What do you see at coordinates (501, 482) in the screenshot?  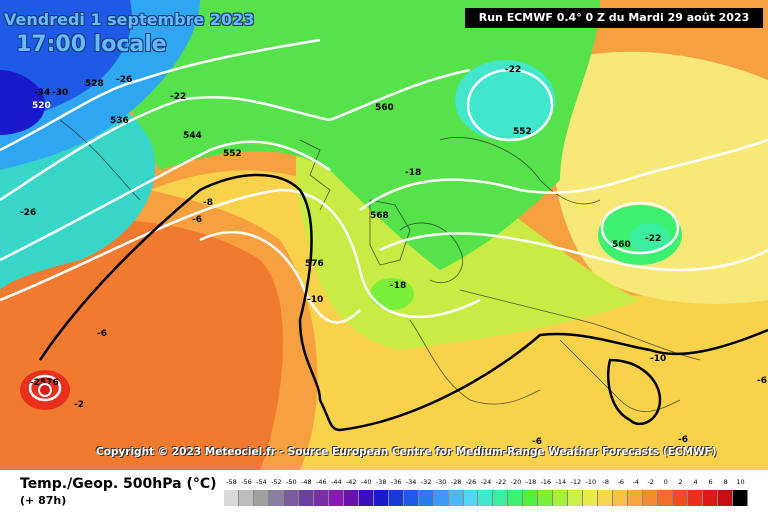 I see `color-scale-label: -22` at bounding box center [501, 482].